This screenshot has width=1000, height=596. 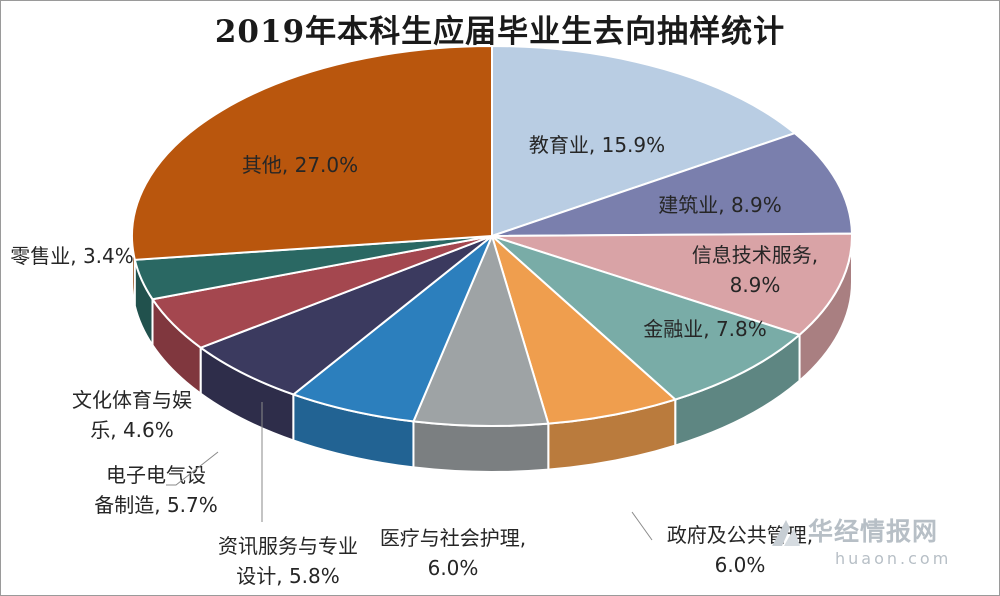 I want to click on data-label-7: 电子电气设备制造, 5.7%, so click(x=156, y=490).